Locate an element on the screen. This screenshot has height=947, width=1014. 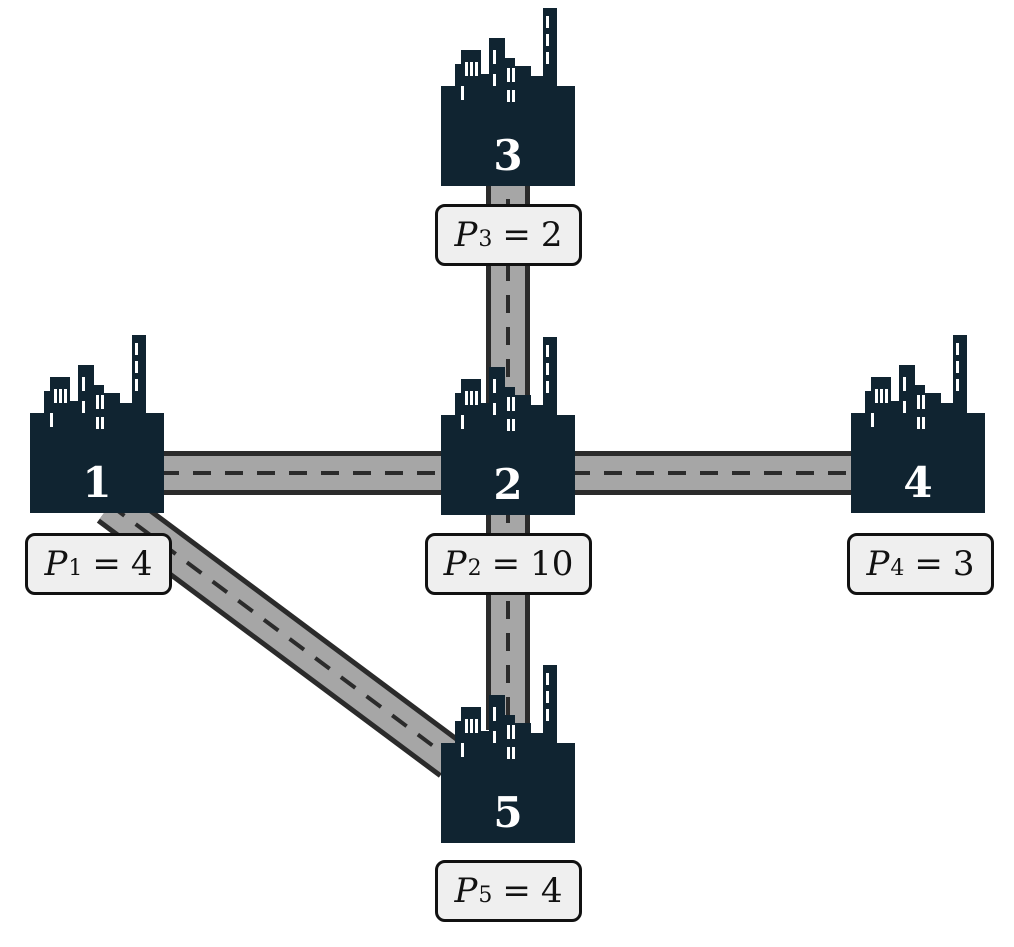
population-label-5: P 5 = 4 is located at coordinates (508, 891).